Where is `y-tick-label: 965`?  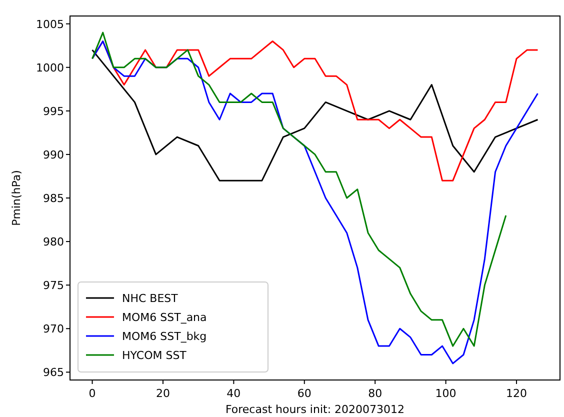 y-tick-label: 965 is located at coordinates (53, 373).